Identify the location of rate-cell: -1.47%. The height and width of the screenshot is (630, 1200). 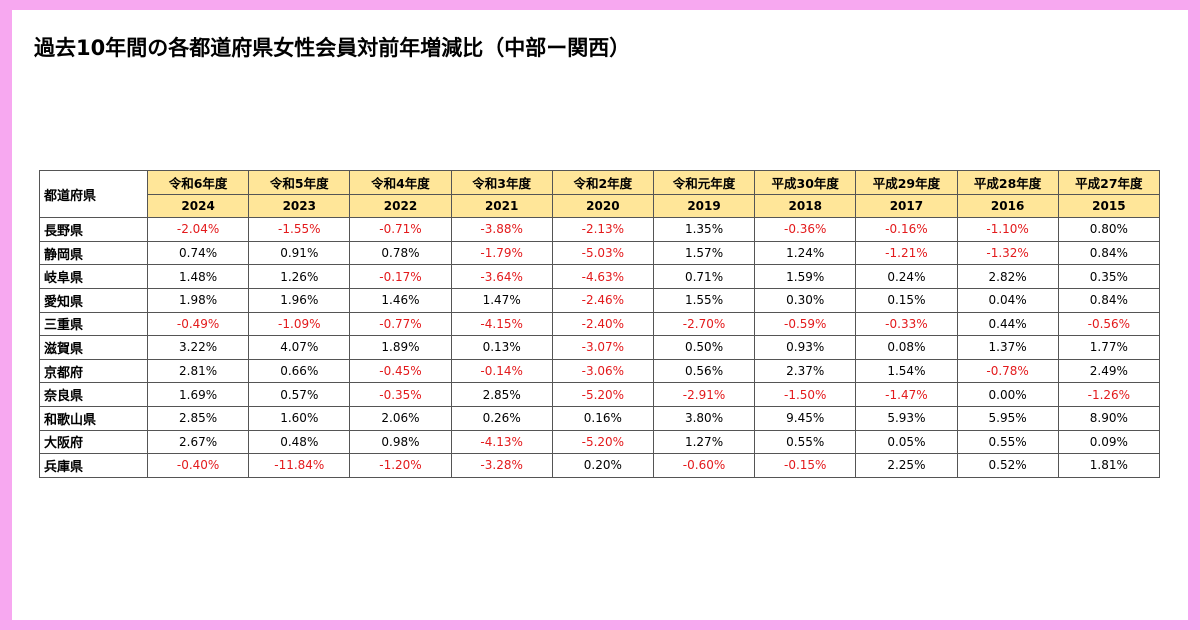
(906, 394).